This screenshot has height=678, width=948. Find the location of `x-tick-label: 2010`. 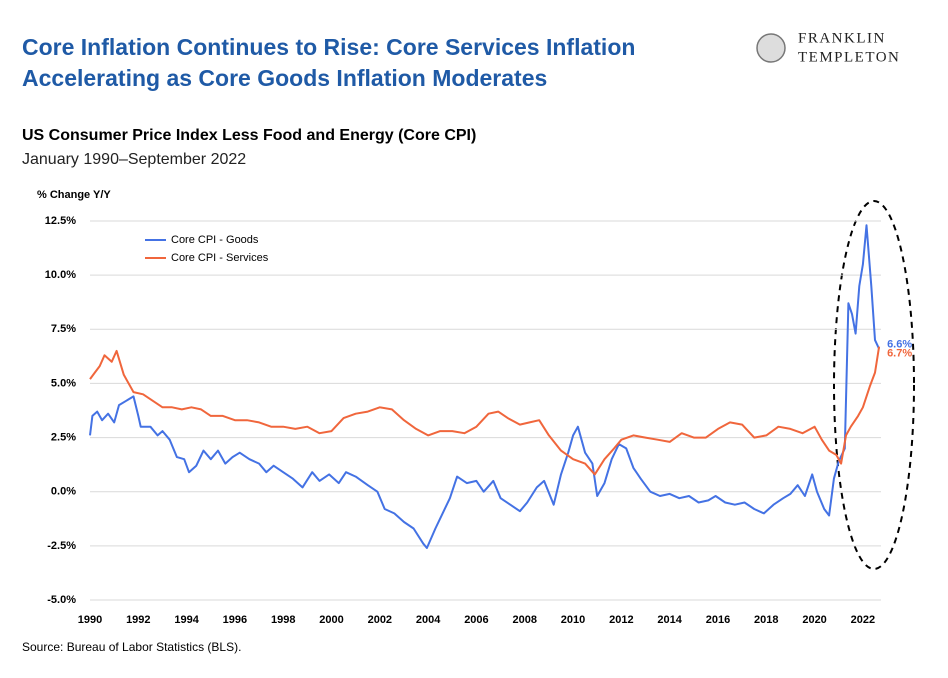

x-tick-label: 2010 is located at coordinates (573, 620).